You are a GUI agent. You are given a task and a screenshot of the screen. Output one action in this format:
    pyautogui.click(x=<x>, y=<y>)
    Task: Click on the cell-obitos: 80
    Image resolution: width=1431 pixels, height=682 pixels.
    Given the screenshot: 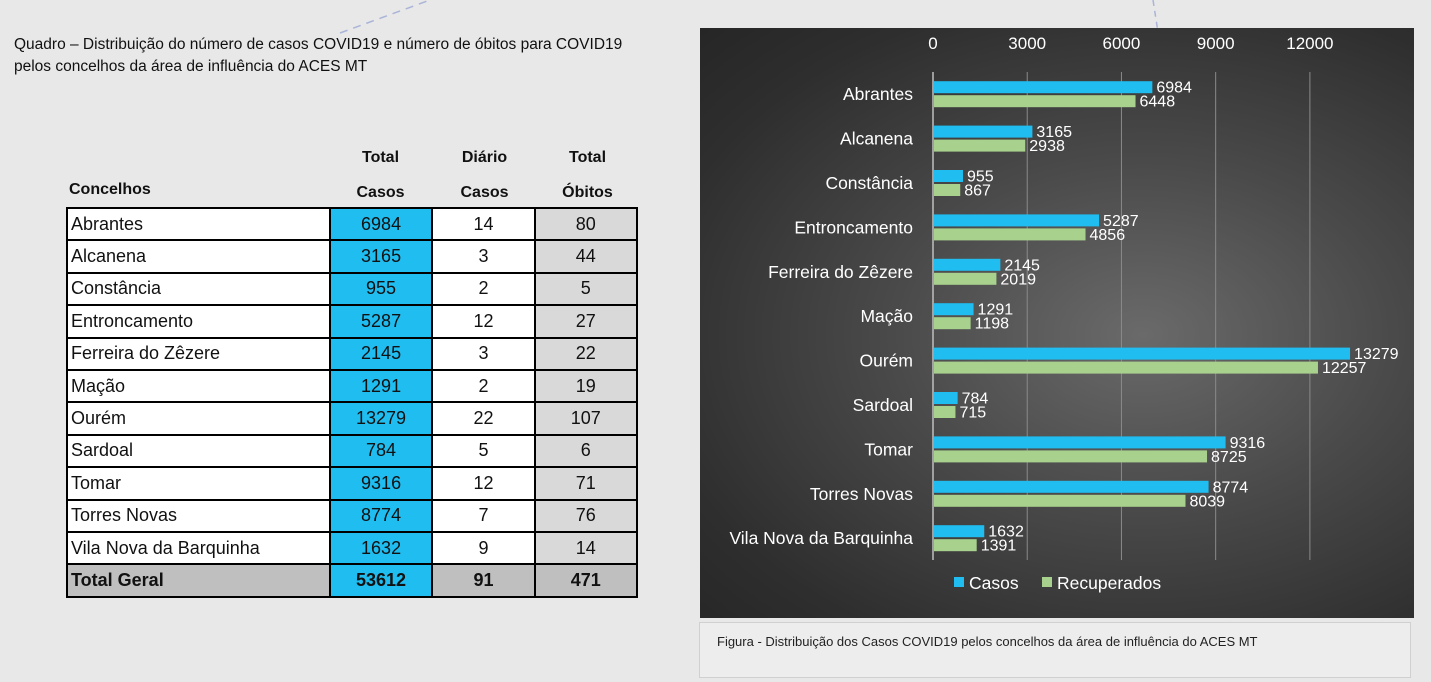 What is the action you would take?
    pyautogui.click(x=586, y=224)
    